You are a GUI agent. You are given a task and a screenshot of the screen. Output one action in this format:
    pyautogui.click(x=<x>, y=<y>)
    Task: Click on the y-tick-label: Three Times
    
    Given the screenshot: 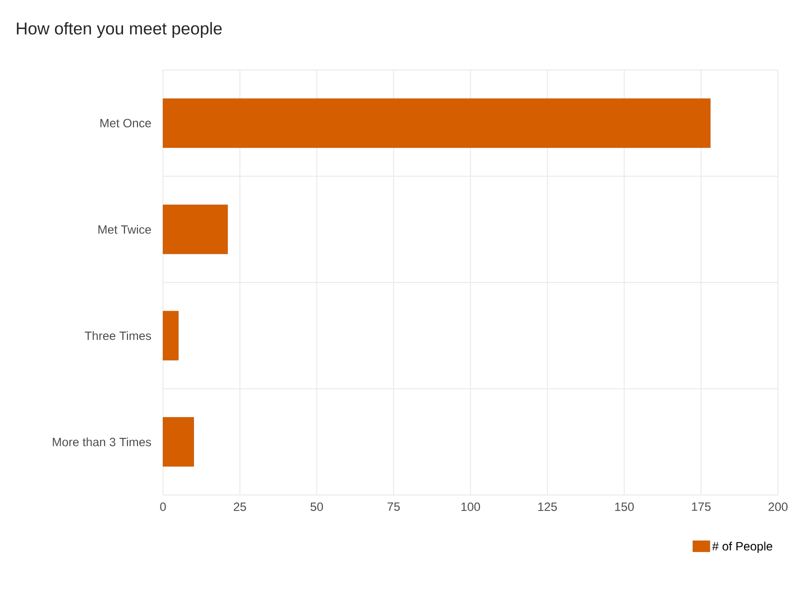 What is the action you would take?
    pyautogui.click(x=118, y=335)
    